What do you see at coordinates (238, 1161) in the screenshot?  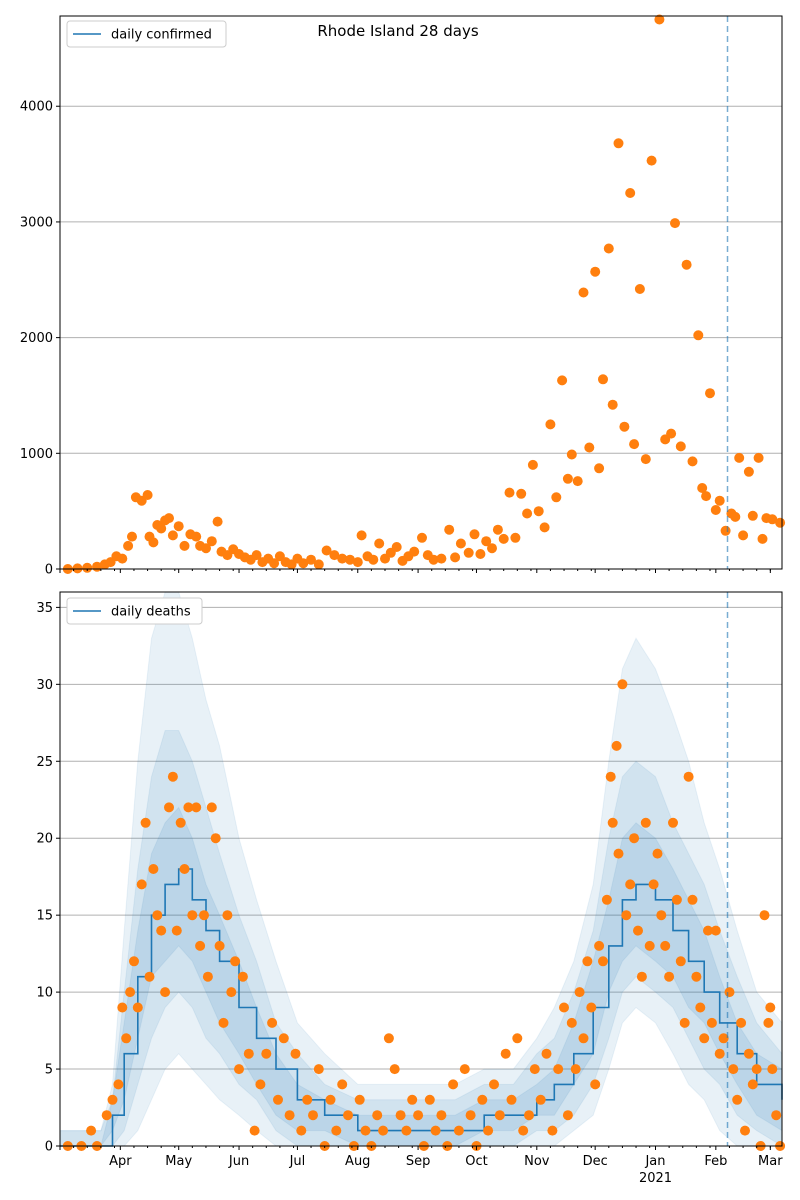 I see `x-tick-label: Jun` at bounding box center [238, 1161].